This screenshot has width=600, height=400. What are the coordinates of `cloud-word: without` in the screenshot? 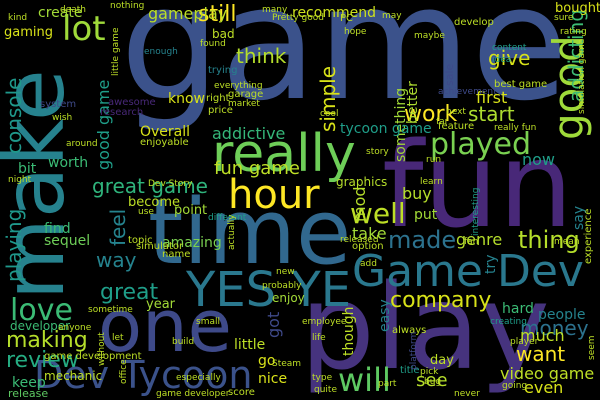 It's located at (102, 349).